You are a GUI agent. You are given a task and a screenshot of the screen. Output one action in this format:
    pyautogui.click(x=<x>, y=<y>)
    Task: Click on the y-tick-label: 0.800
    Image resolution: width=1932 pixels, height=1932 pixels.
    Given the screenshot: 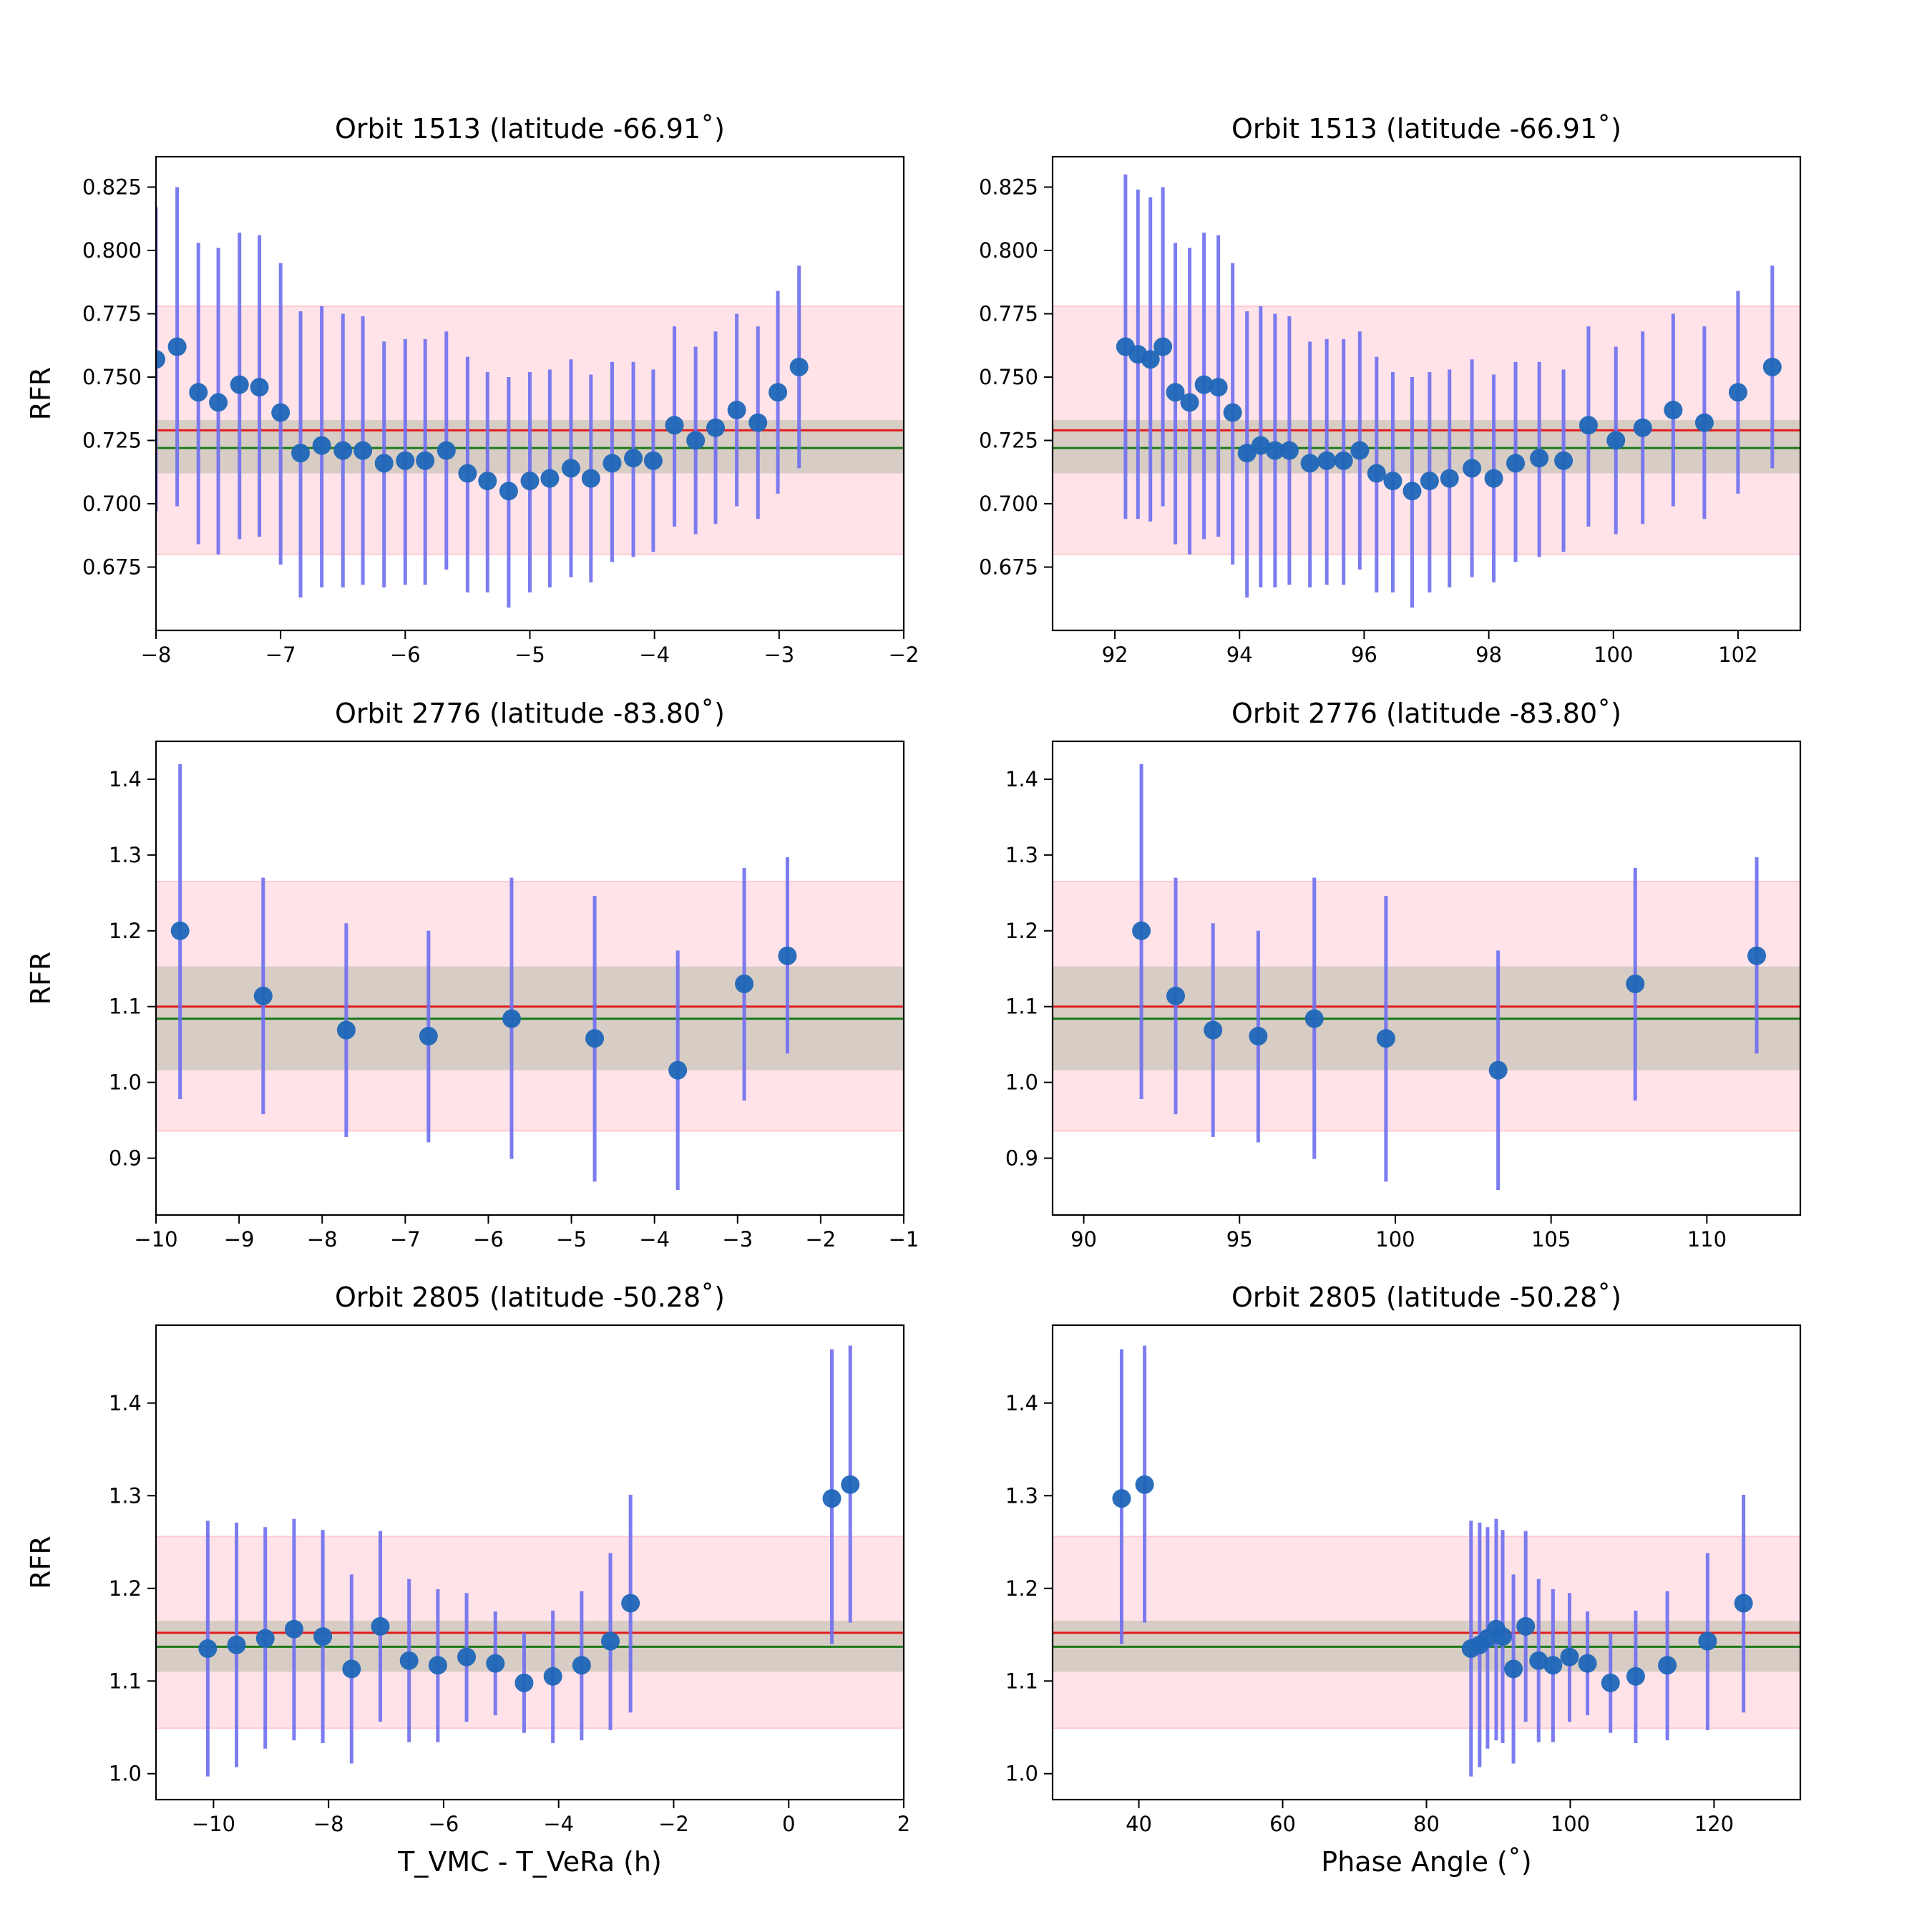 What is the action you would take?
    pyautogui.click(x=1008, y=250)
    